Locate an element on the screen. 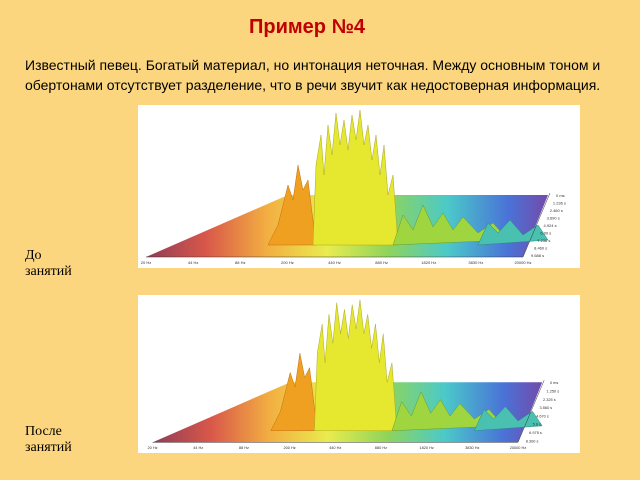  time-label: 3.690 s is located at coordinates (553, 218).